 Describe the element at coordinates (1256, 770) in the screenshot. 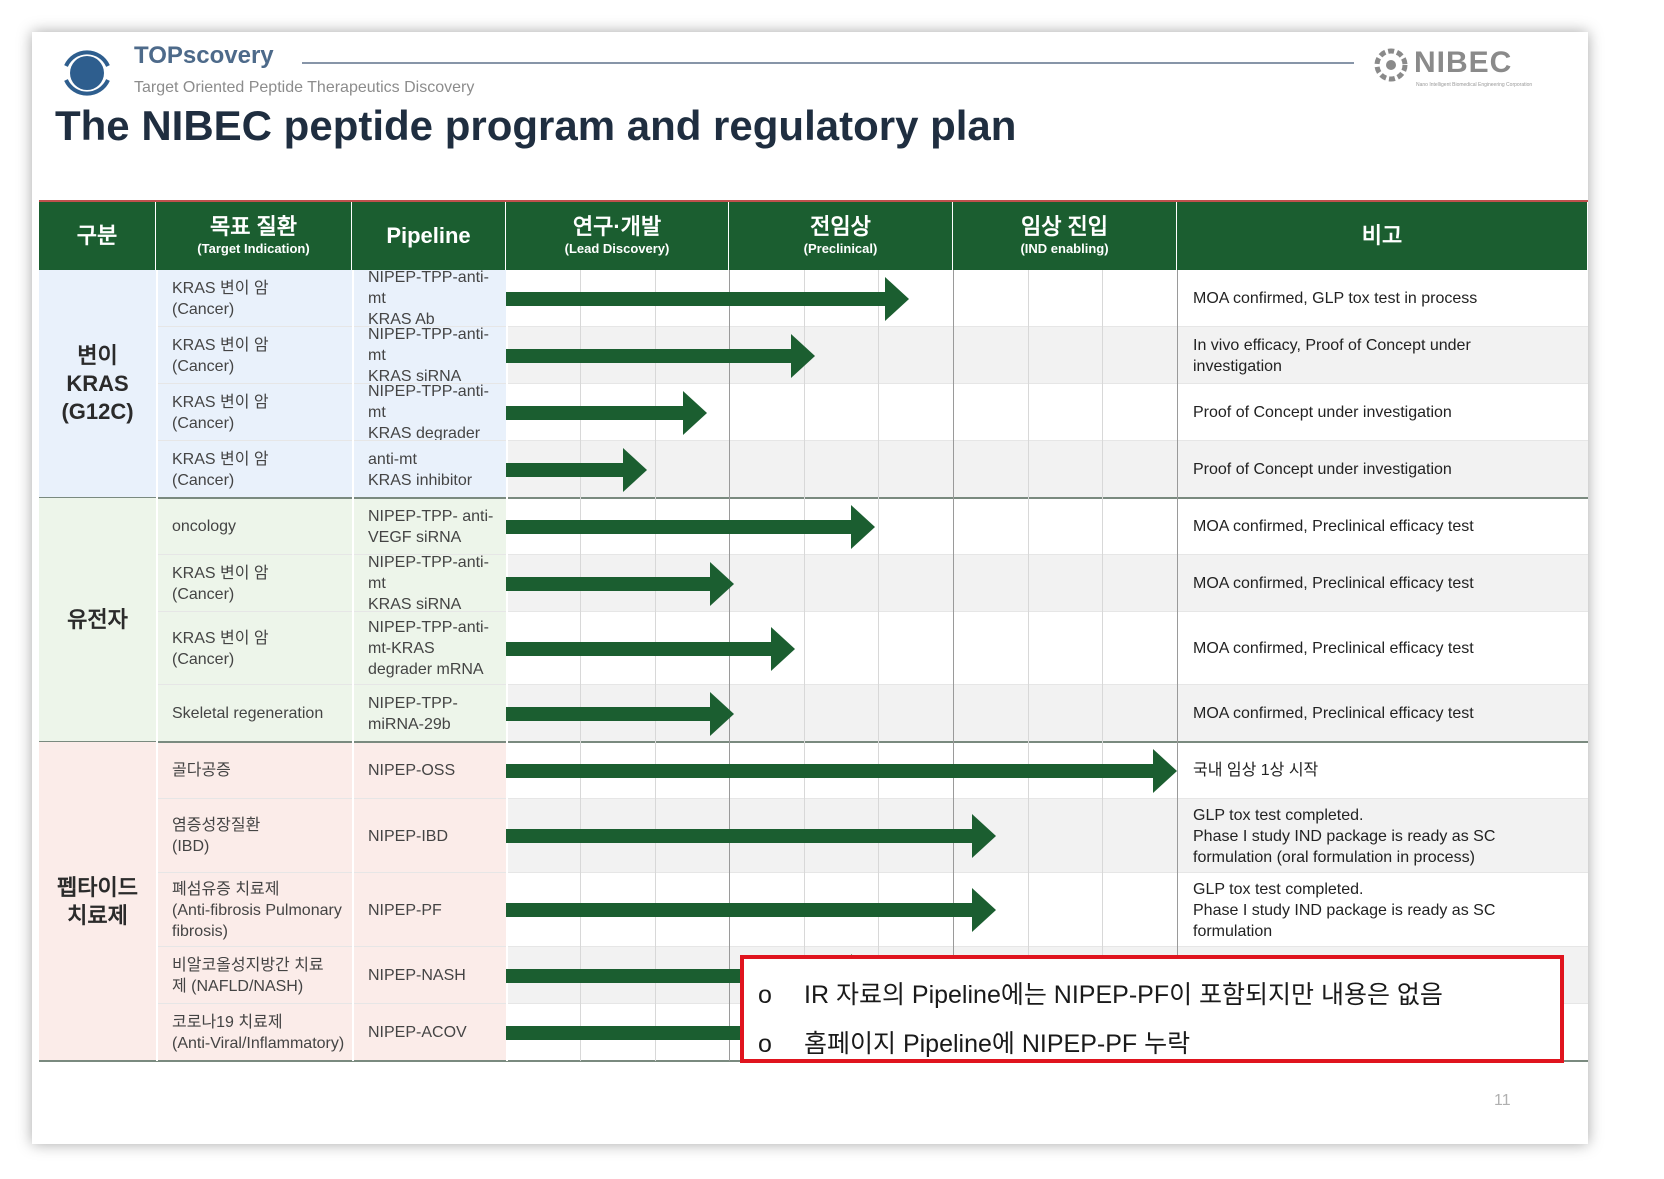

I see `note-cell: 국내 임상 1상 시작` at that location.